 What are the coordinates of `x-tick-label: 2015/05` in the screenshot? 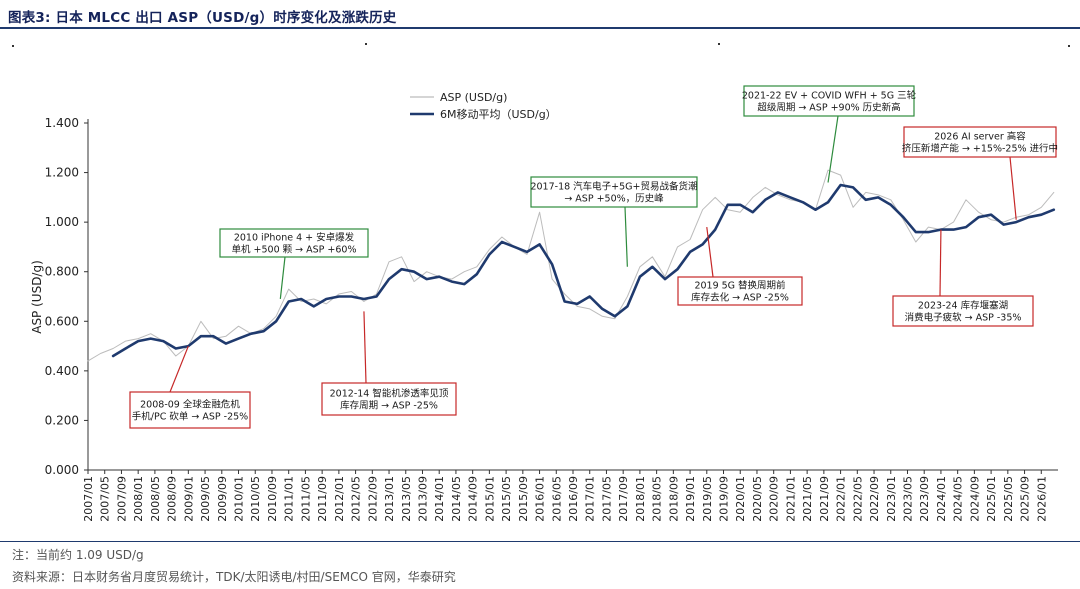 It's located at (506, 499).